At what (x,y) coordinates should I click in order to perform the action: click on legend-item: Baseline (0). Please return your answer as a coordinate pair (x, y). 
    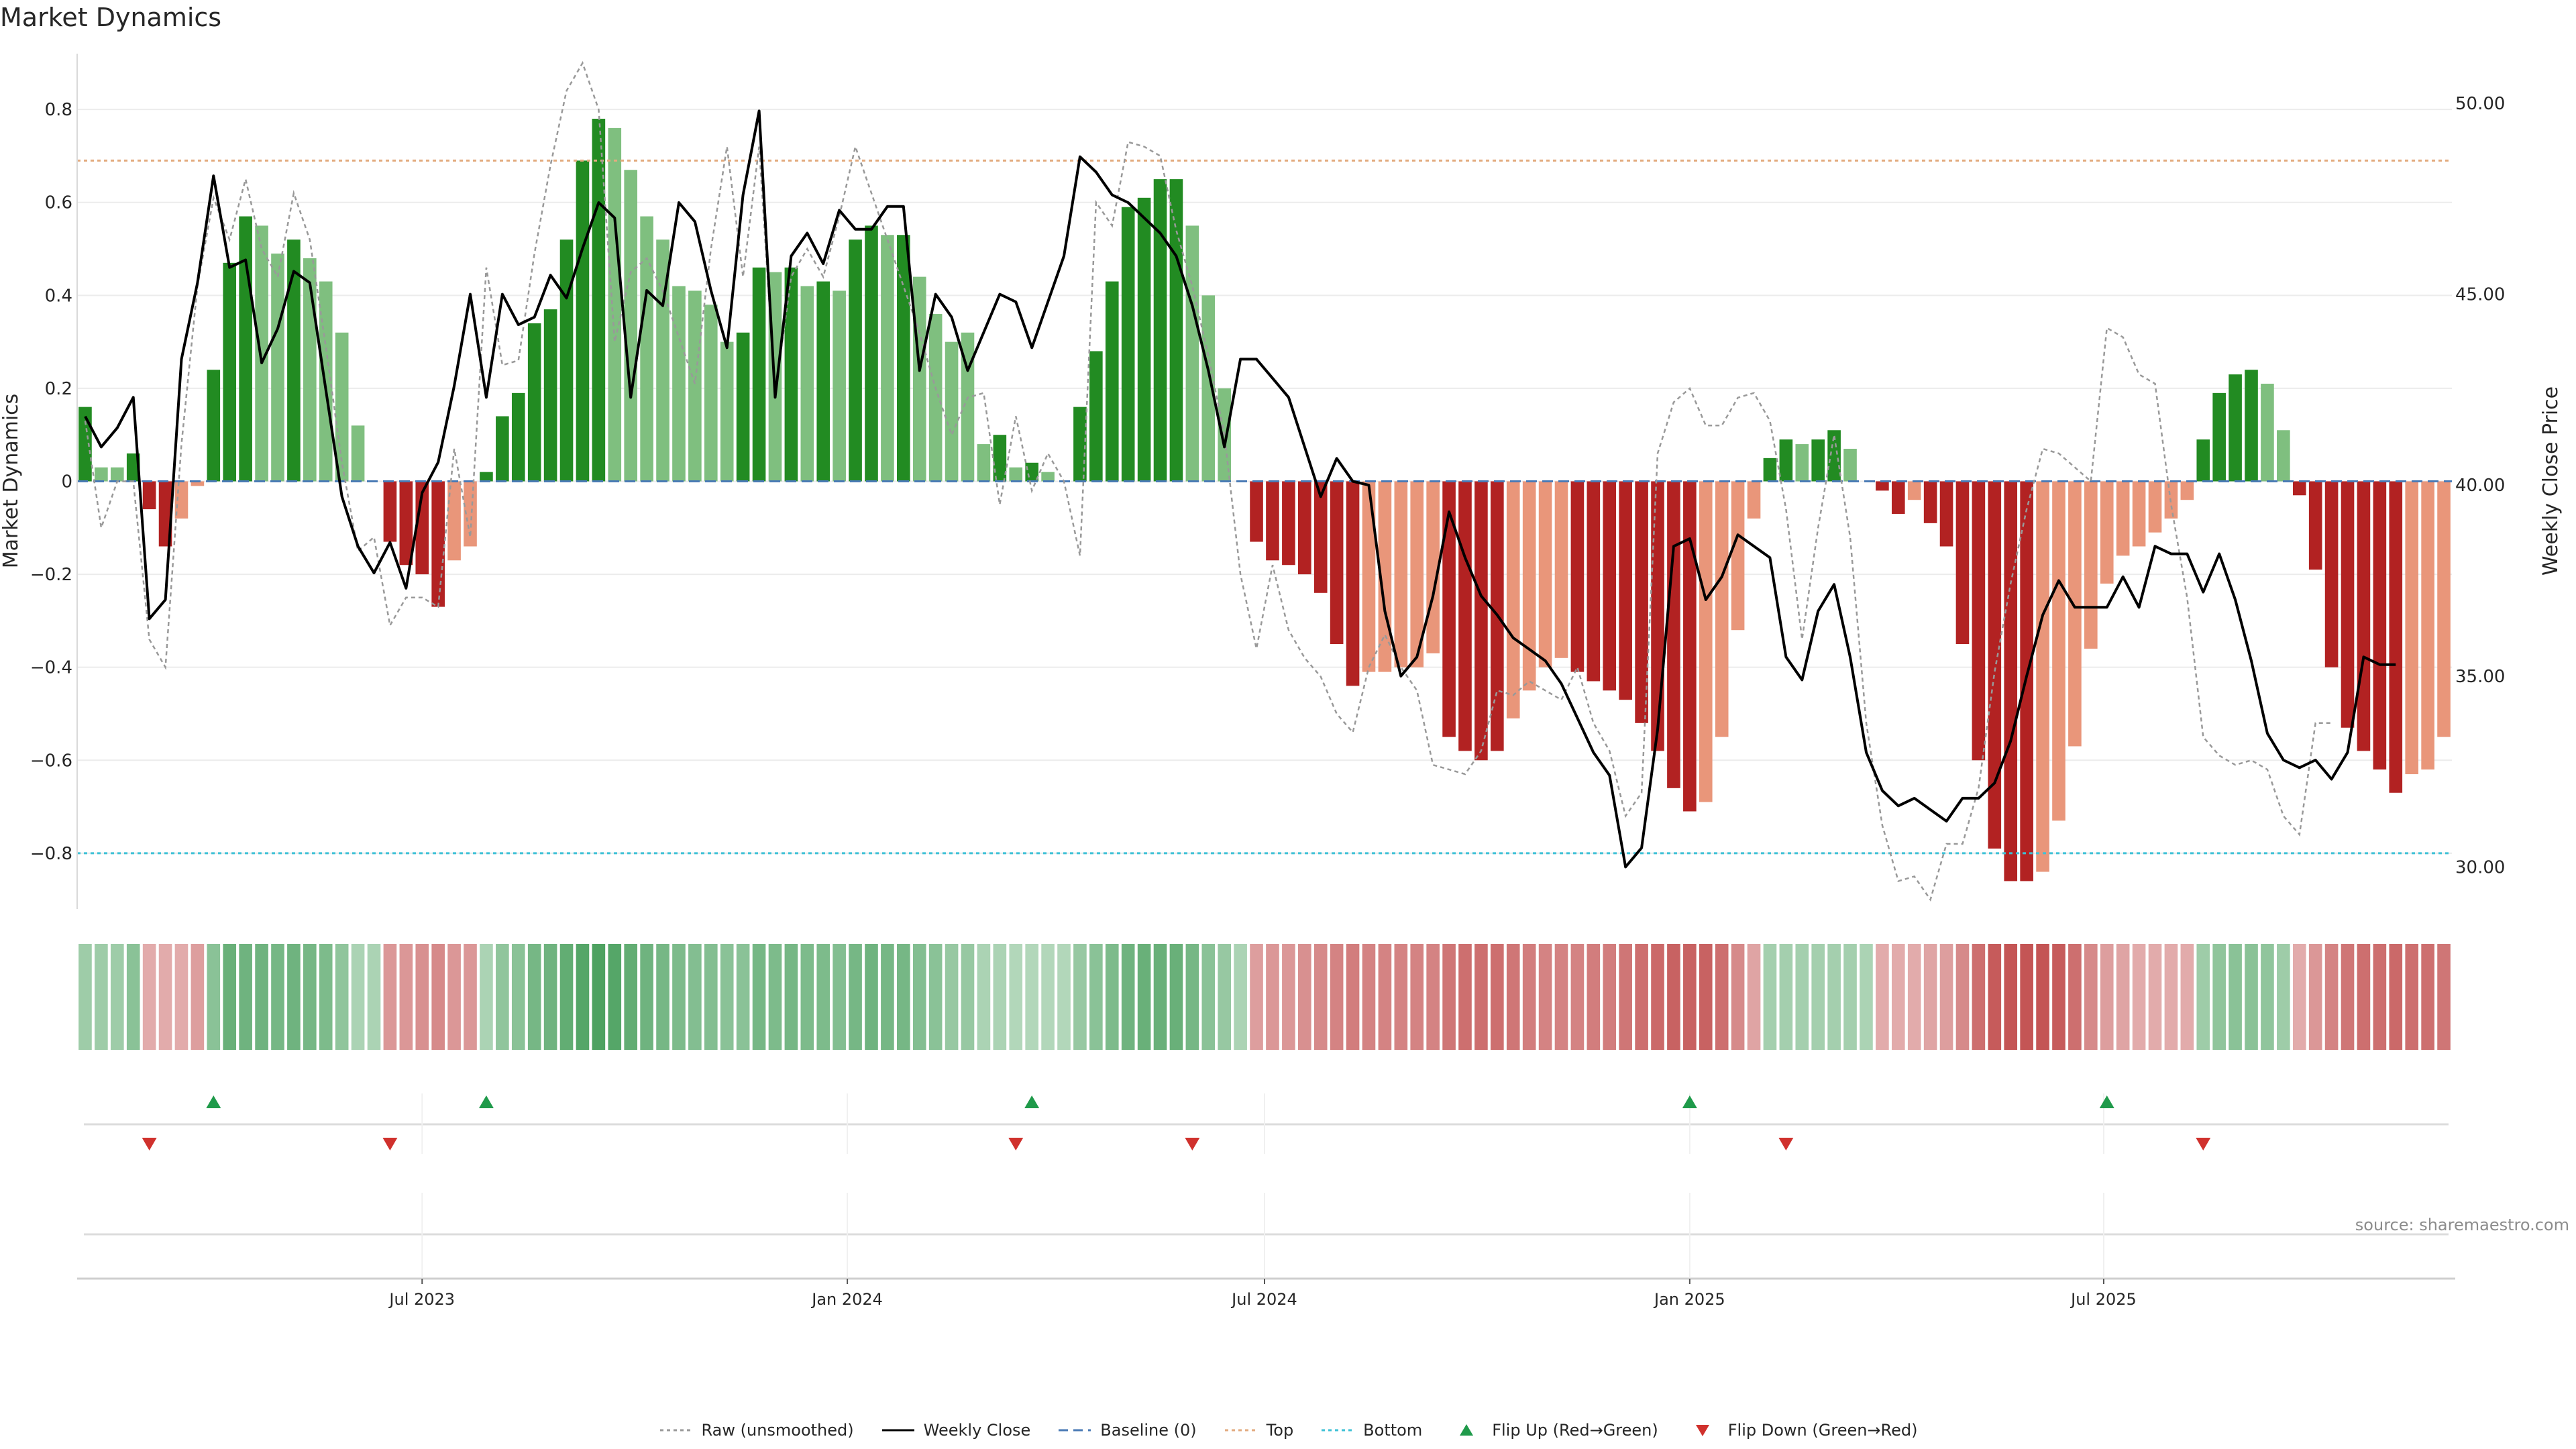
    Looking at the image, I should click on (1127, 1430).